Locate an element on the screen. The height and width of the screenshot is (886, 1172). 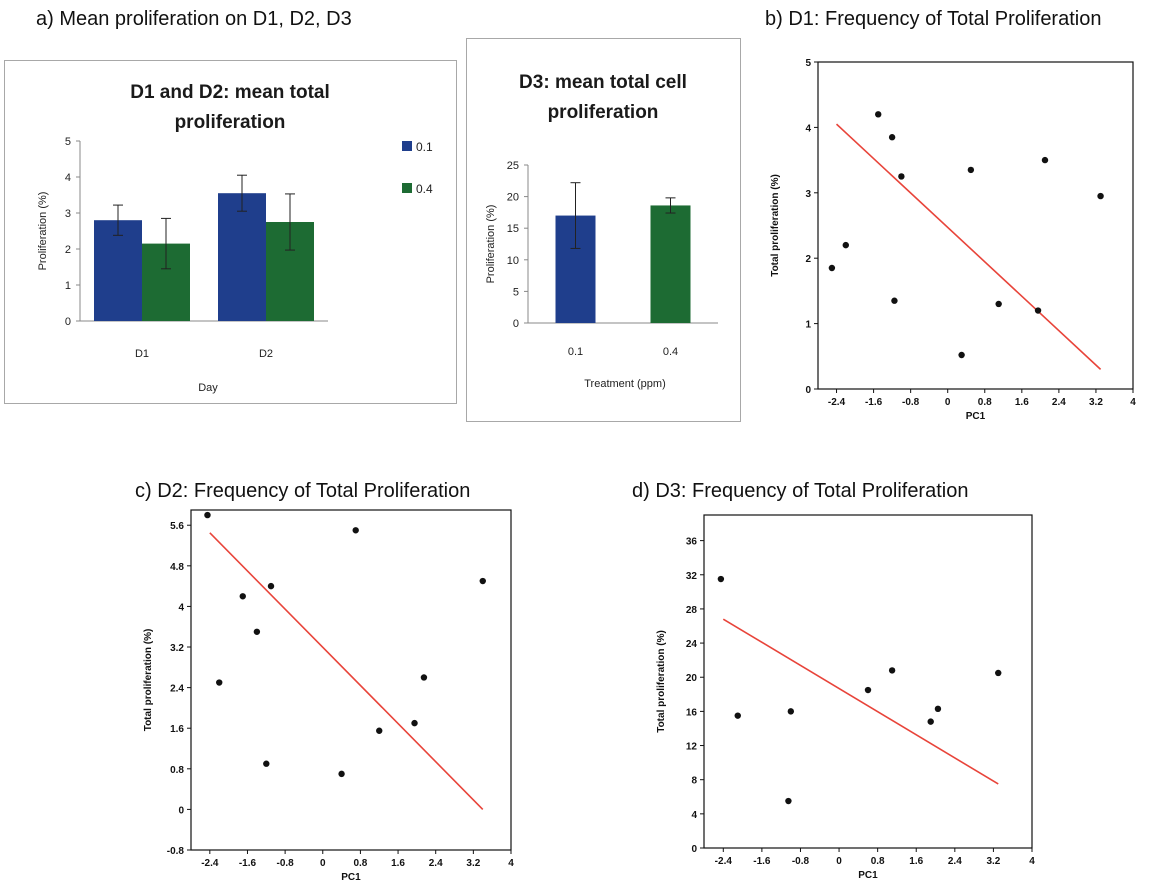
y-axis-label-d: Total proliferation (%) is located at coordinates (661, 681).